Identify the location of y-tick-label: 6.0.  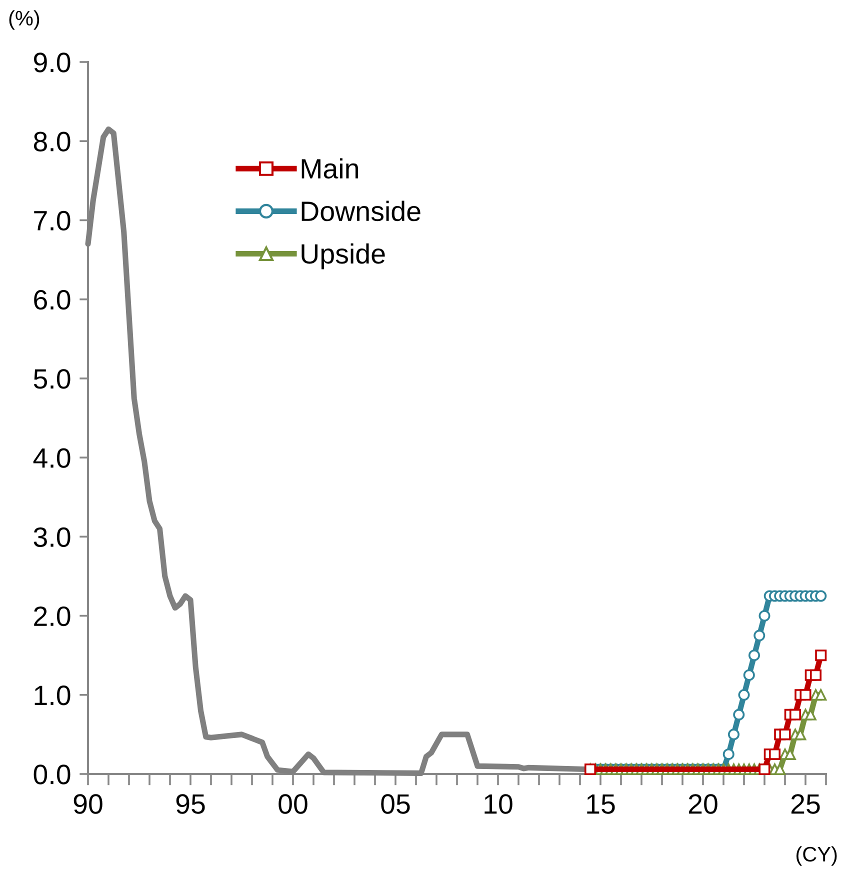
(52, 300).